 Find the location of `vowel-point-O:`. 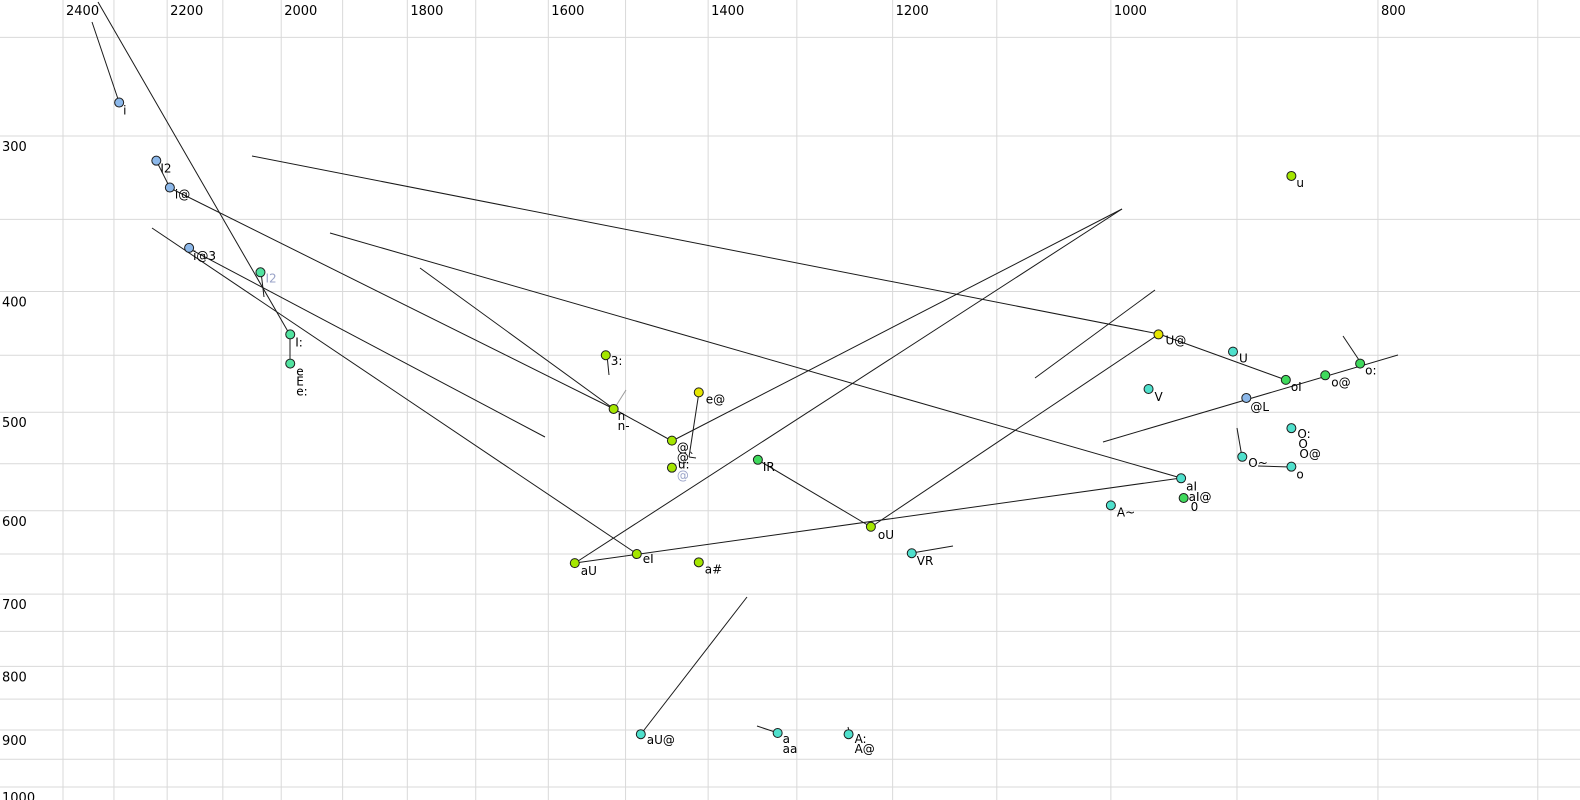

vowel-point-O: is located at coordinates (1291, 428).